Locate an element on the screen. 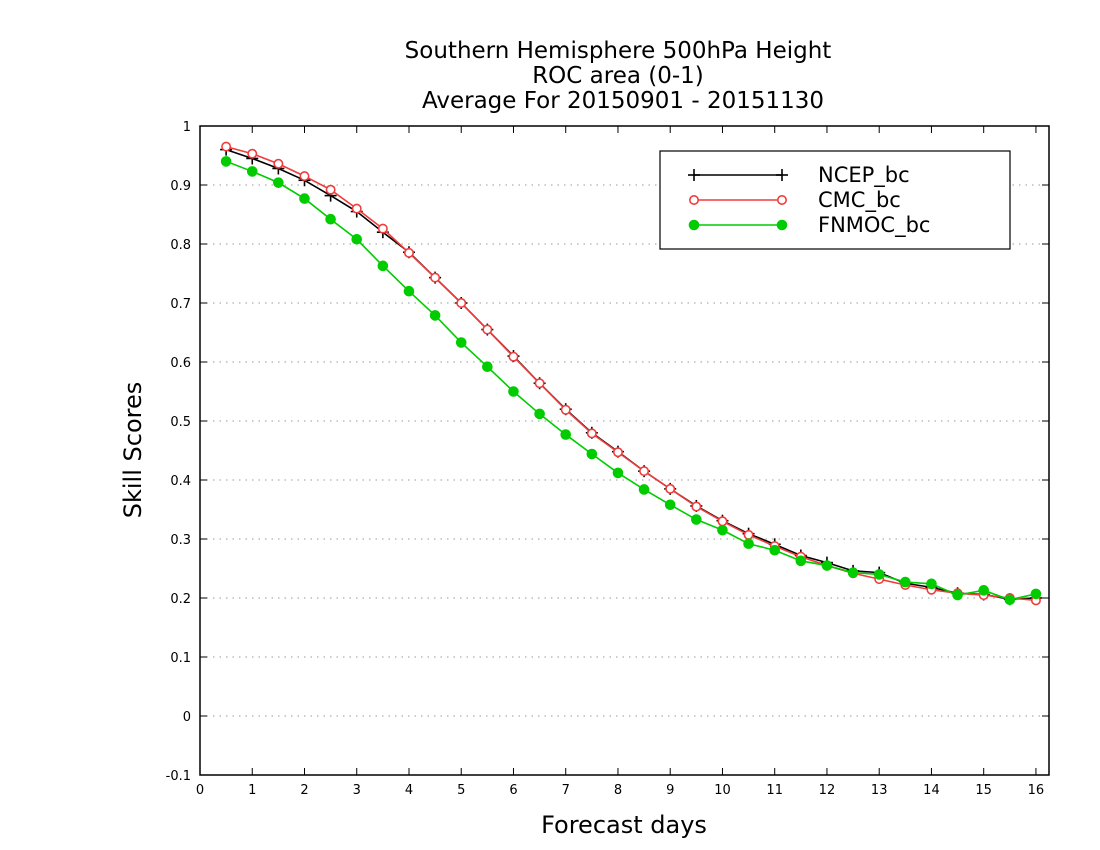 Image resolution: width=1100 pixels, height=850 pixels. x-tick-label: 2 is located at coordinates (304, 790).